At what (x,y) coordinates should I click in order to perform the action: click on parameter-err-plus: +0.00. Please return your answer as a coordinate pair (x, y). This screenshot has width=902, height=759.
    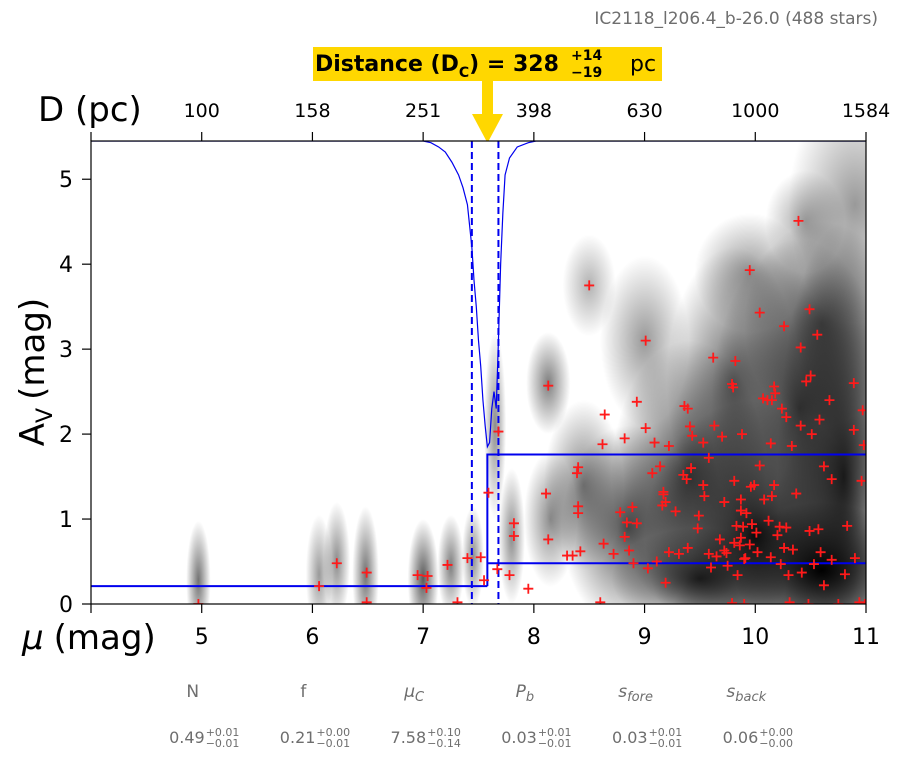
    Looking at the image, I should click on (333, 732).